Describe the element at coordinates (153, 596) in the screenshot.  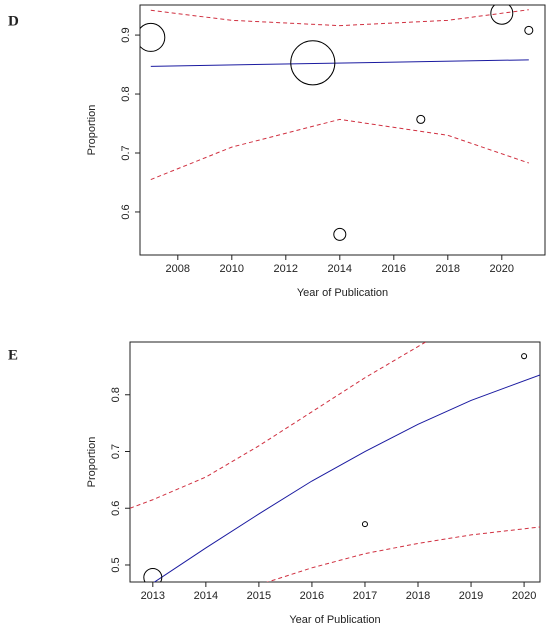
I see `x-tick-label: 2013` at that location.